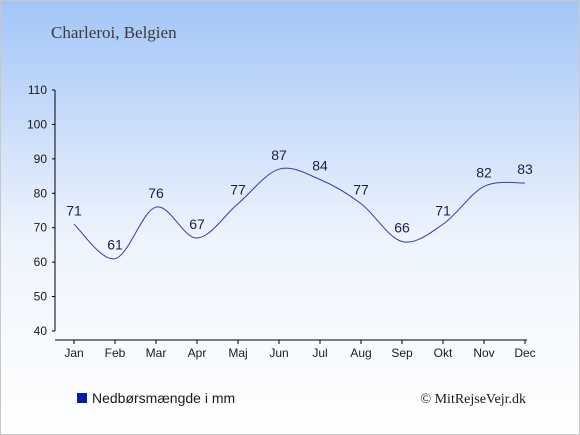 This screenshot has height=435, width=580. I want to click on y-tick-label: 100, so click(37, 124).